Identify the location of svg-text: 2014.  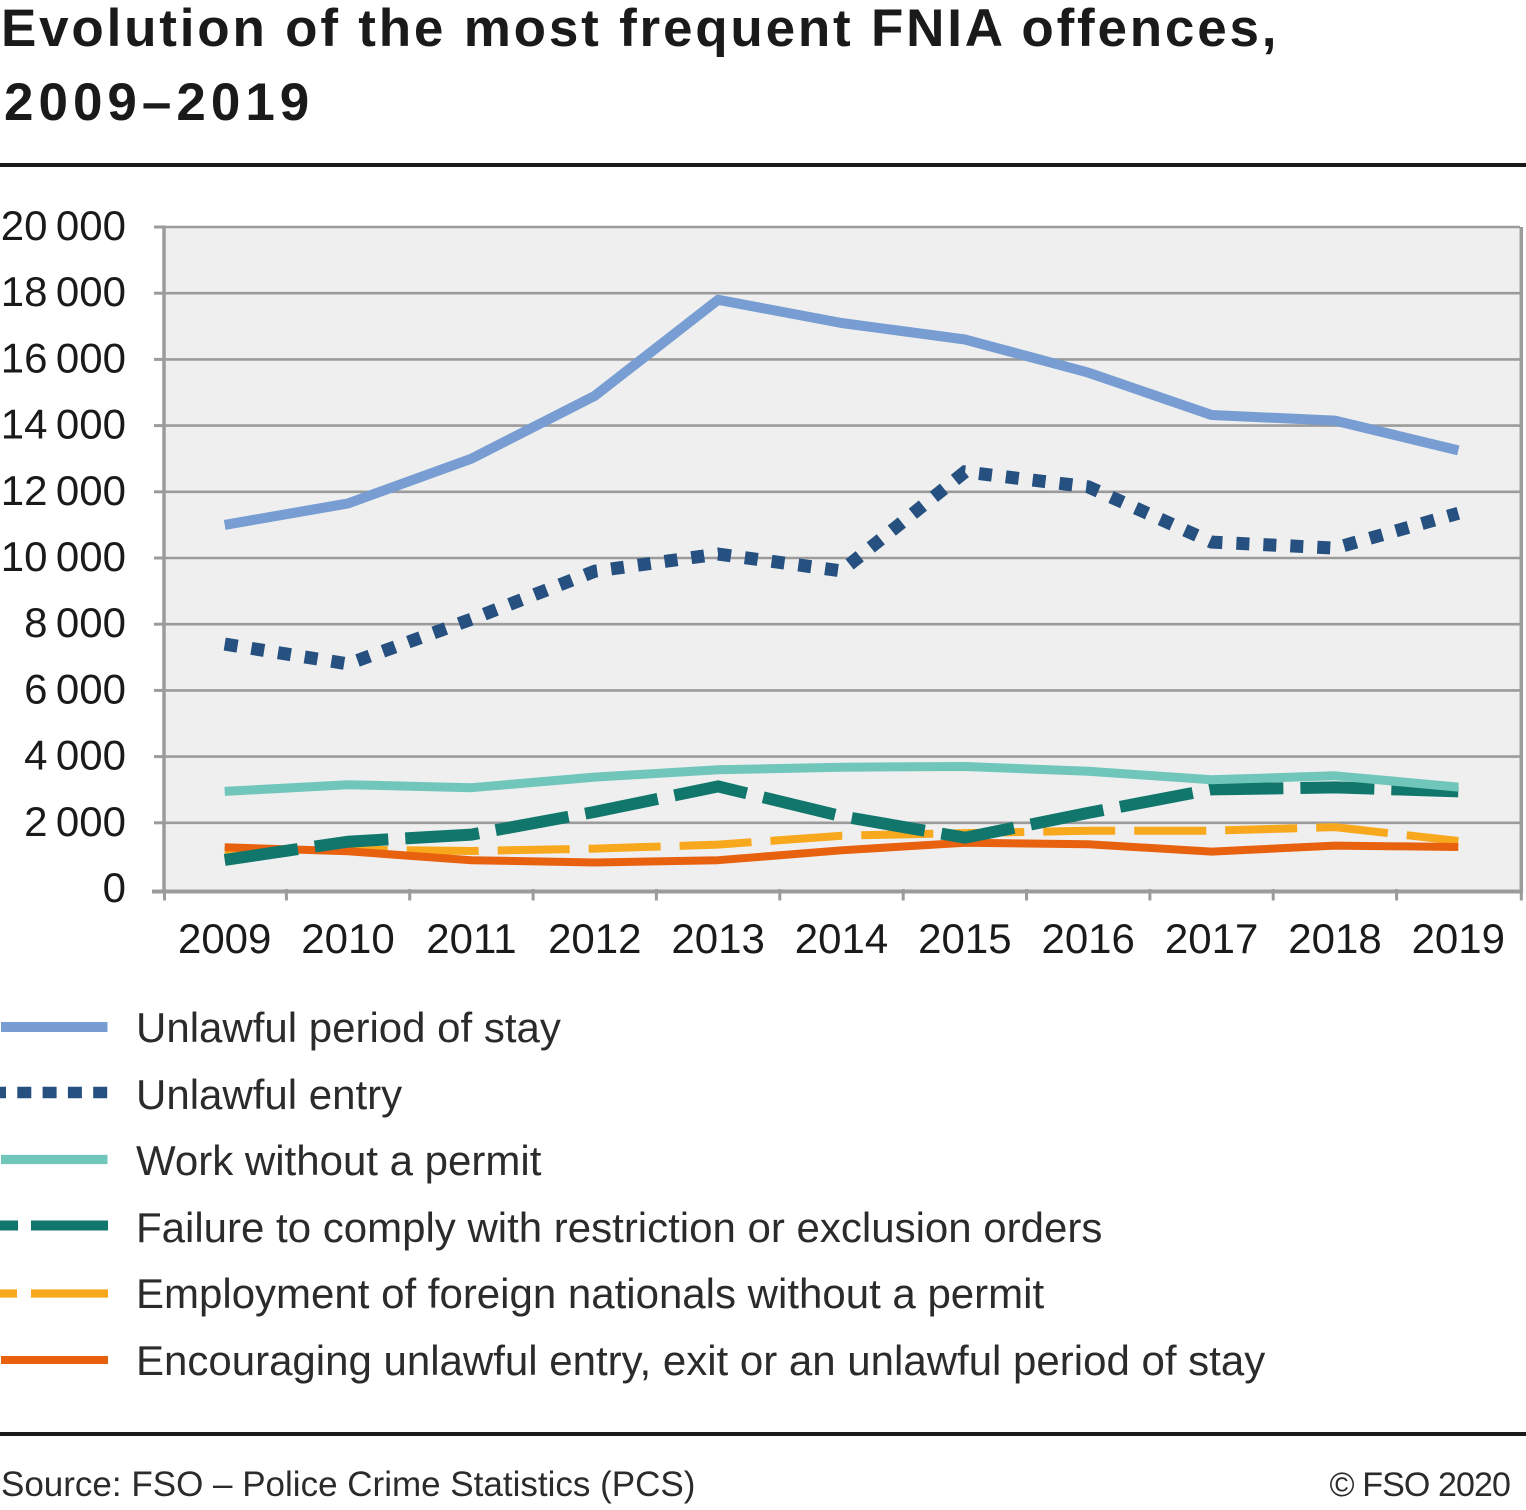
(841, 938).